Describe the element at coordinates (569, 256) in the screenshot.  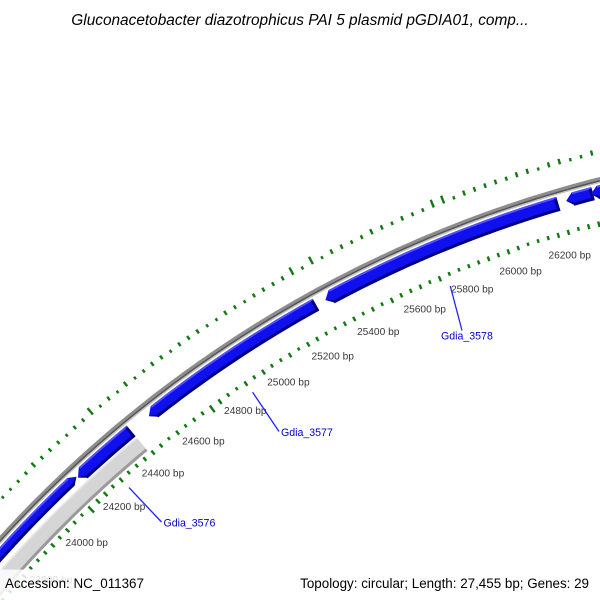
I see `svg-text: 26200 bp` at that location.